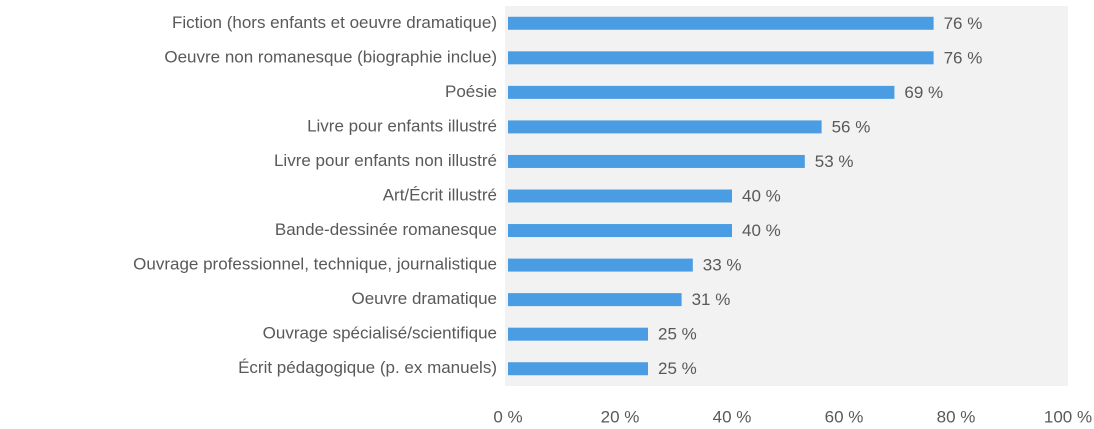 Image resolution: width=1094 pixels, height=429 pixels. I want to click on y-tick-label: Livre pour enfants illustré, so click(402, 125).